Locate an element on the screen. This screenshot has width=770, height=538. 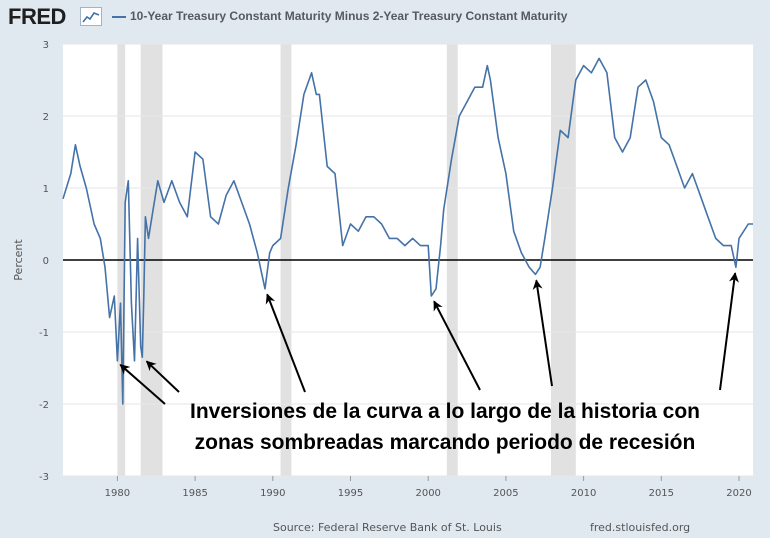
y-tick-label: 2 is located at coordinates (46, 117).